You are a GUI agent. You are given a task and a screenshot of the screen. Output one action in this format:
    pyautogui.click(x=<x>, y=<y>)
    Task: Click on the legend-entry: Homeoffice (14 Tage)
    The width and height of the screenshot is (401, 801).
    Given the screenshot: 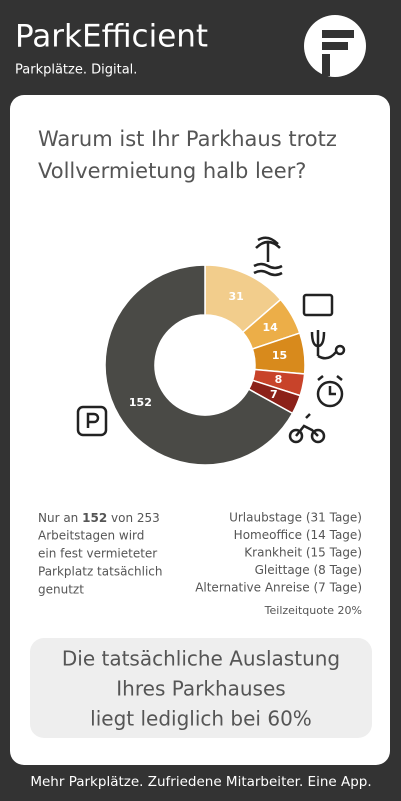 What is the action you would take?
    pyautogui.click(x=298, y=535)
    